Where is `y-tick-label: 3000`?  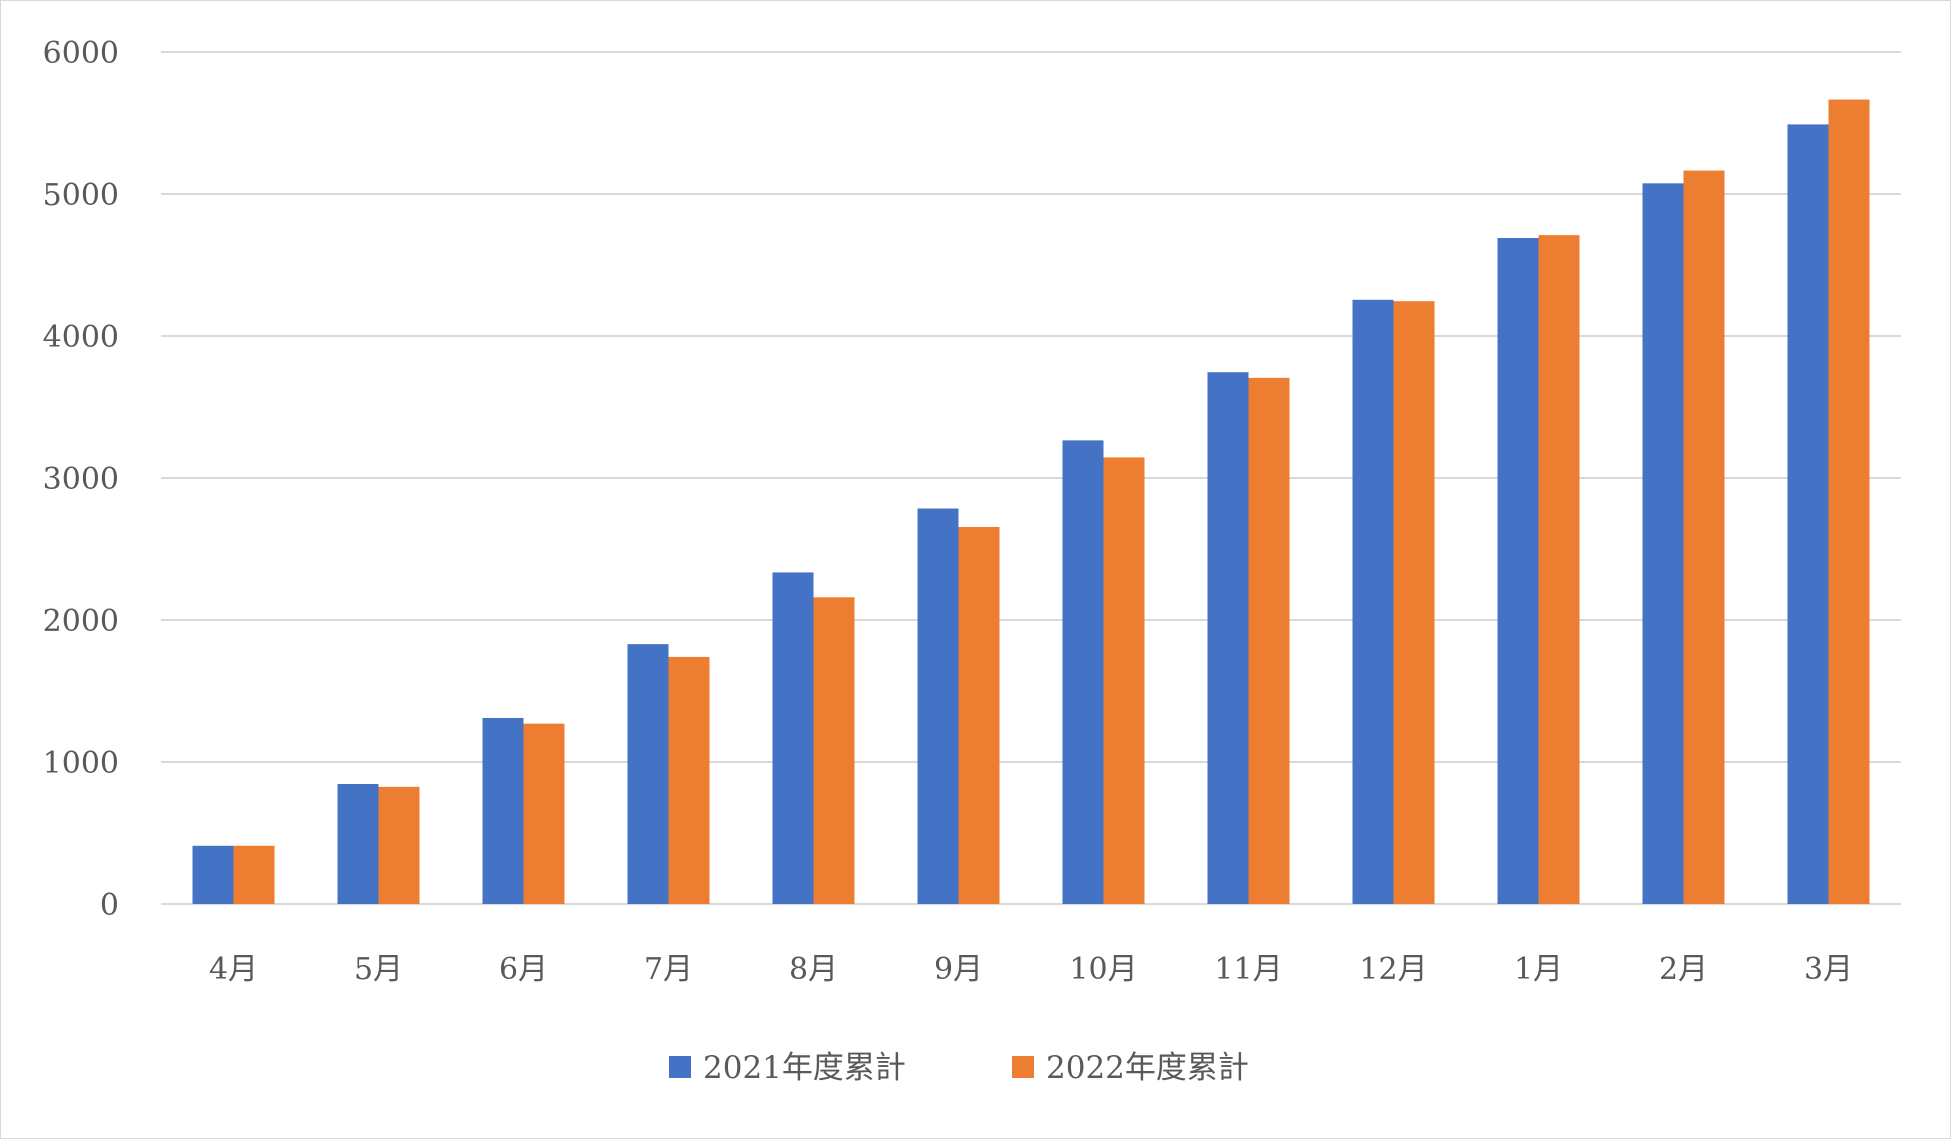
y-tick-label: 3000 is located at coordinates (81, 479).